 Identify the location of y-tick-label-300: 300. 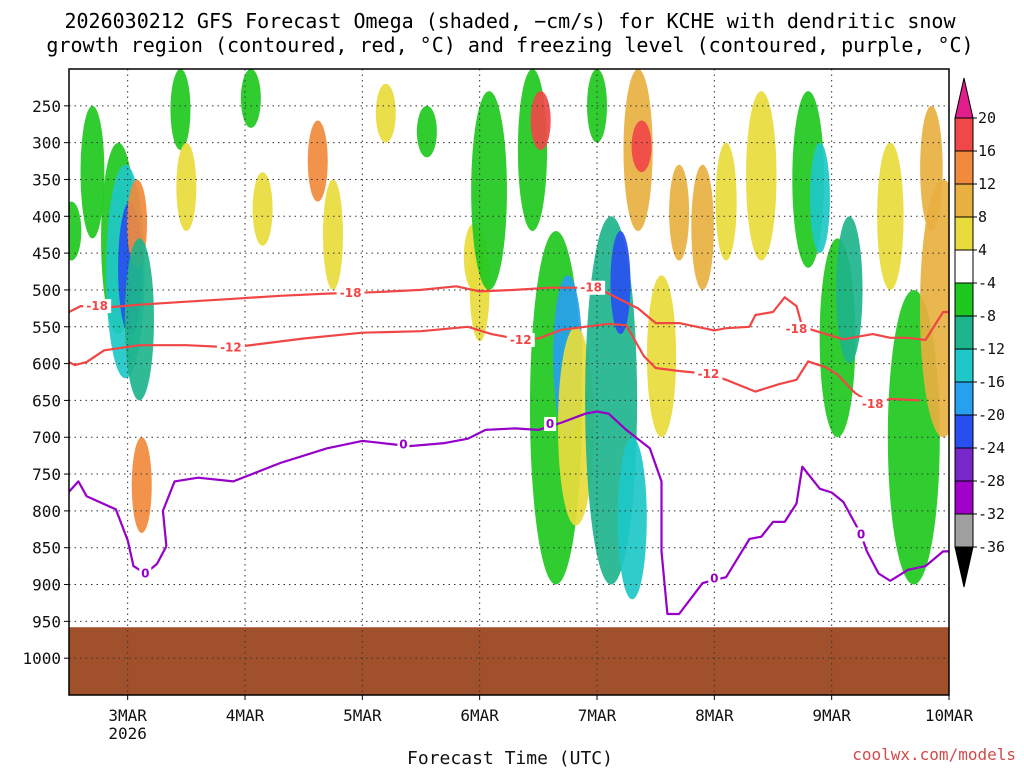
(46, 143).